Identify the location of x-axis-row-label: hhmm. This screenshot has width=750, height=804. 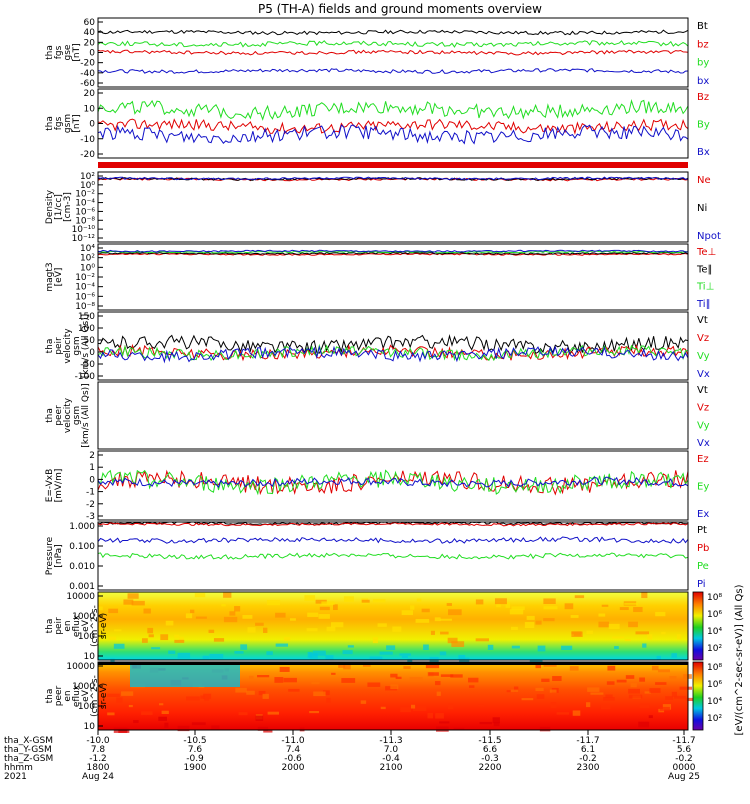
(18, 768).